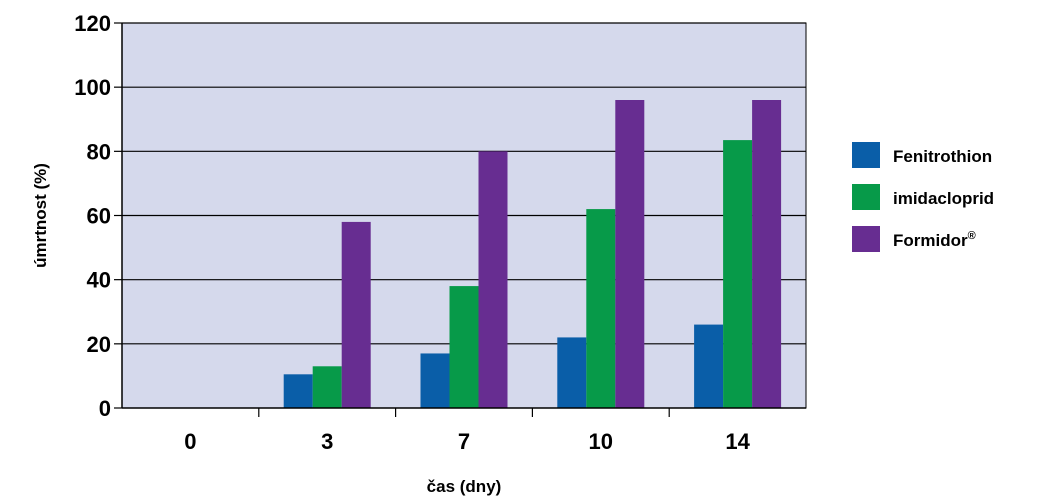 Image resolution: width=1056 pixels, height=499 pixels. Describe the element at coordinates (99, 344) in the screenshot. I see `y-tick-label: 20` at that location.